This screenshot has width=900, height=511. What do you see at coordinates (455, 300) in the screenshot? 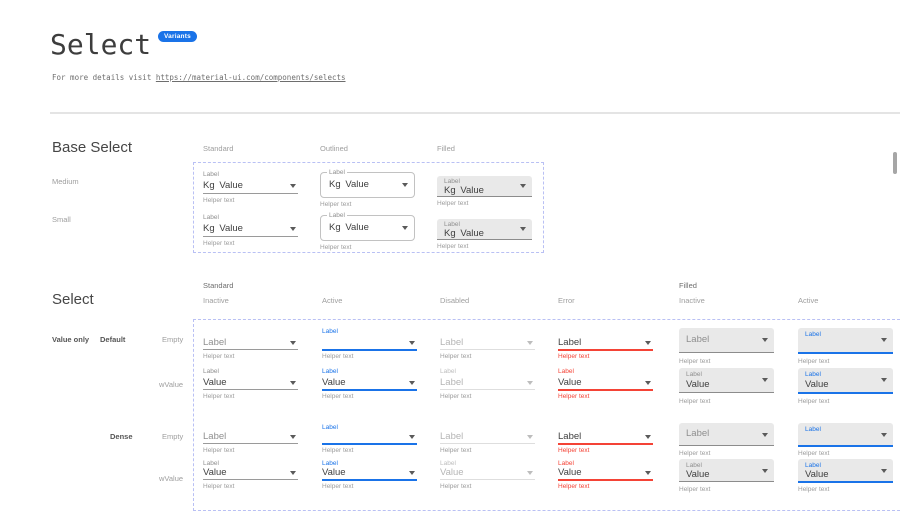
I see `state-header: Disabled` at bounding box center [455, 300].